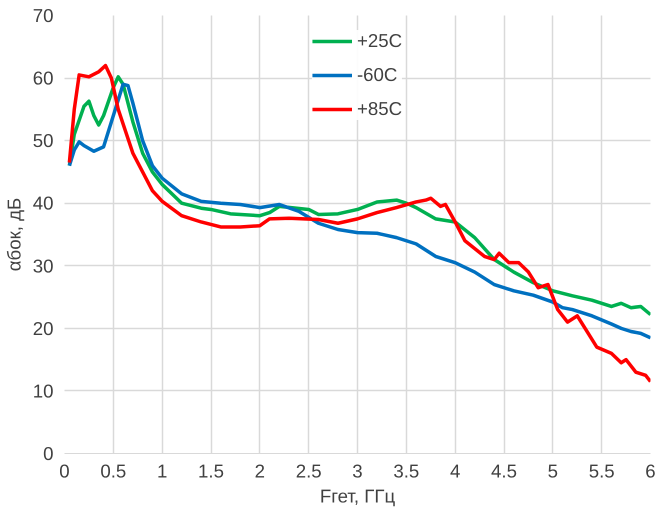 The width and height of the screenshot is (670, 509). Describe the element at coordinates (113, 471) in the screenshot. I see `x-tick-label: 0.5` at that location.